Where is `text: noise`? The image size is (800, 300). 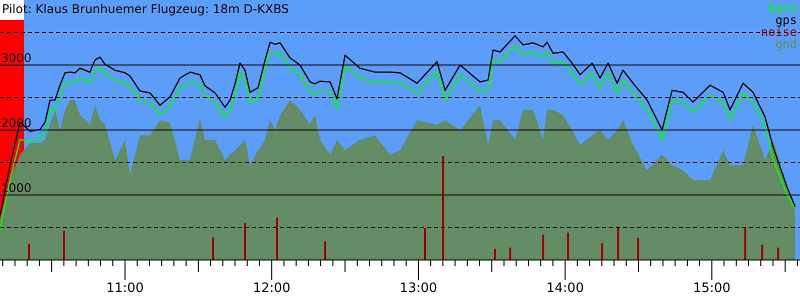
text: noise is located at coordinates (778, 32).